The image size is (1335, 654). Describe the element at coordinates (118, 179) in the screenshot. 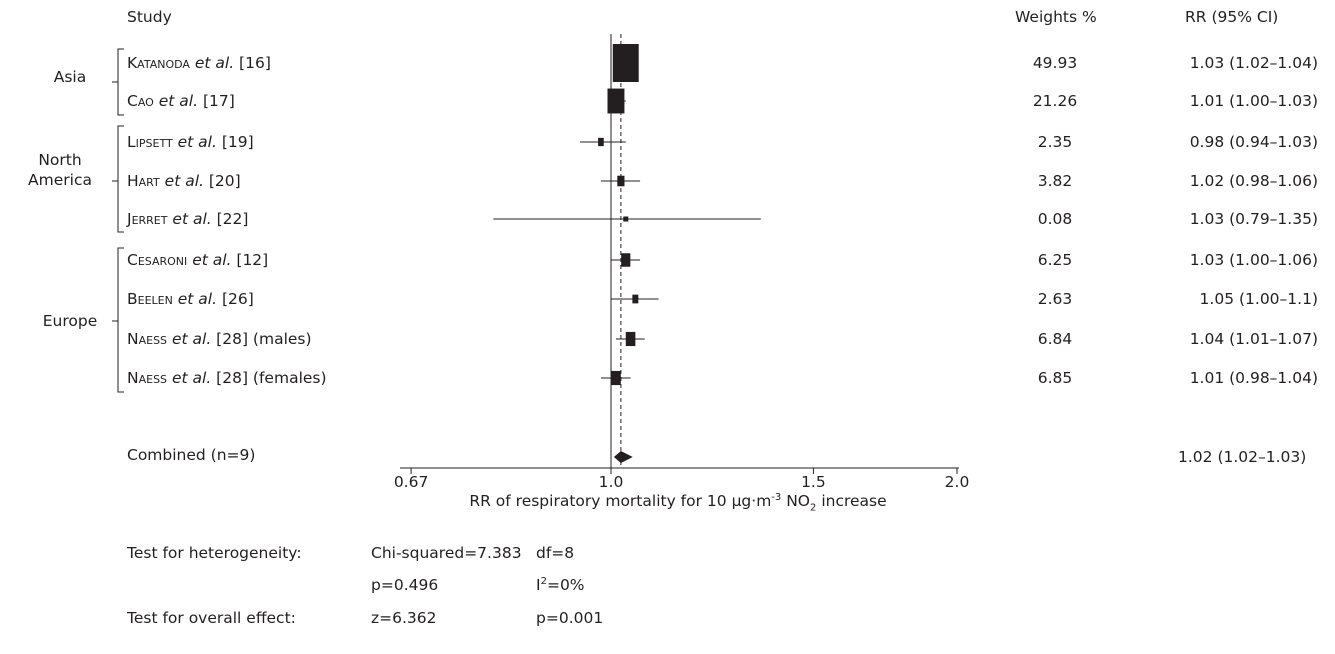

I see `bracket-north-america` at that location.